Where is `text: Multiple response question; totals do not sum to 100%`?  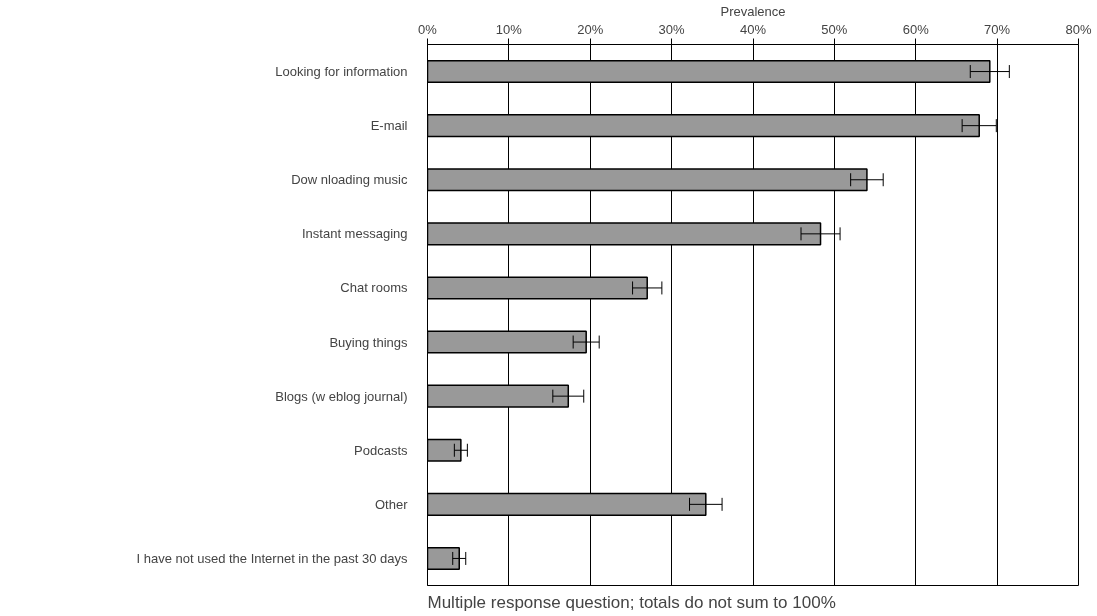 text: Multiple response question; totals do not sum to 100% is located at coordinates (631, 602).